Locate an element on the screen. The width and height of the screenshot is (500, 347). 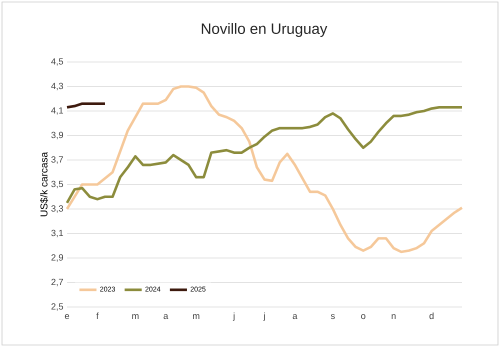
chart-title: Novillo en Uruguay is located at coordinates (265, 30).